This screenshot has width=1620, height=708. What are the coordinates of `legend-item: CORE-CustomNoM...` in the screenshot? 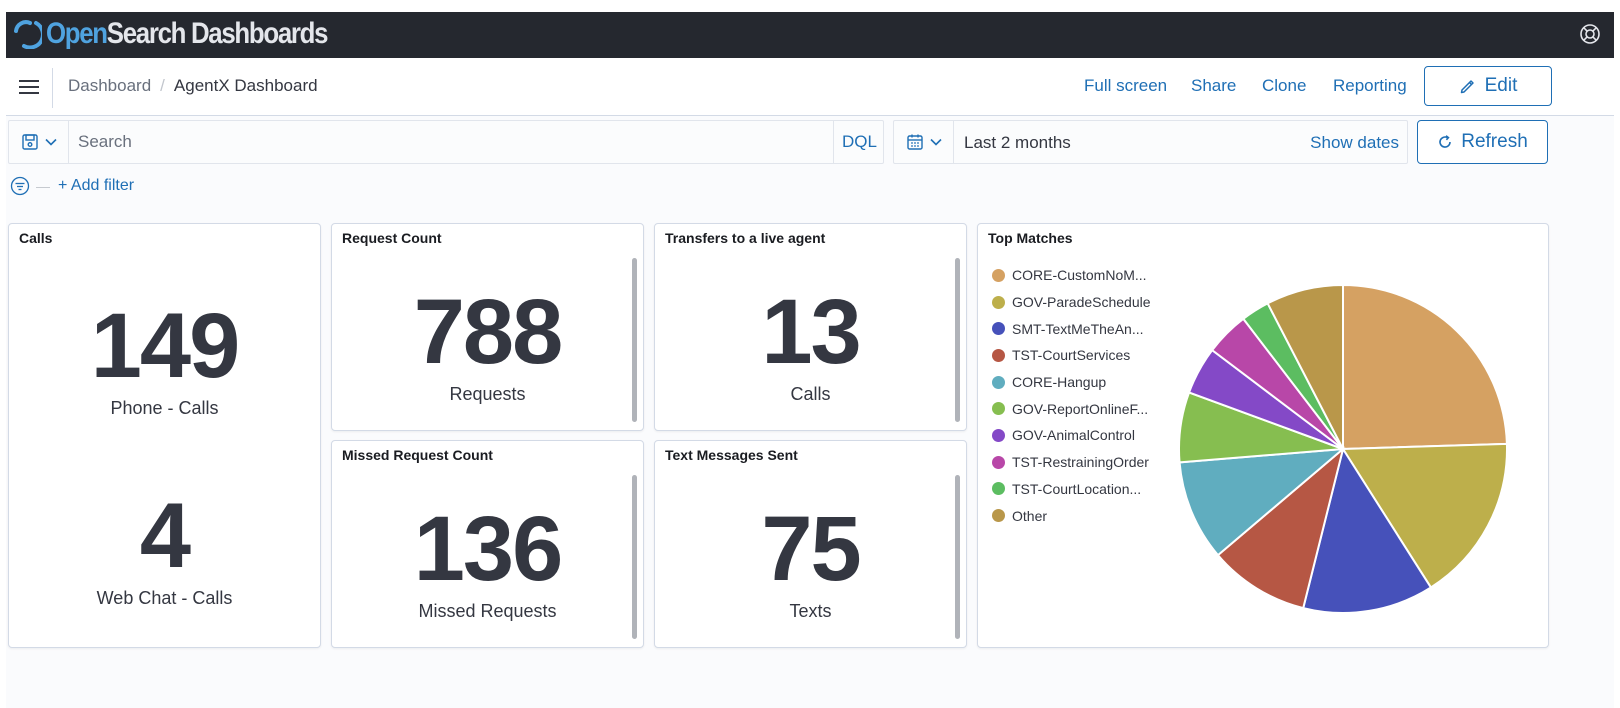 It's located at (1071, 275).